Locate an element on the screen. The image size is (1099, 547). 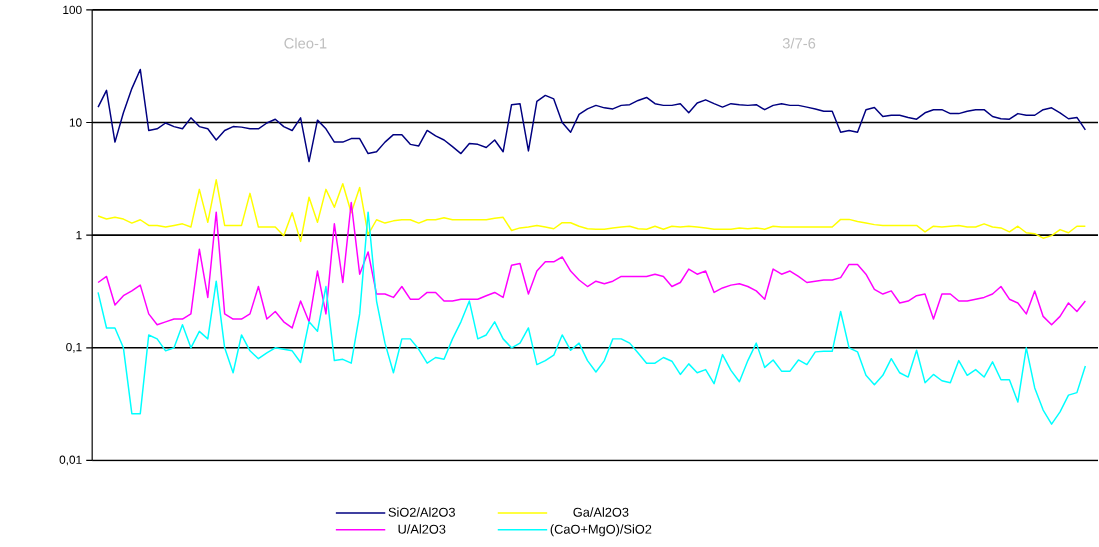
legend-label: U/Al2O3 is located at coordinates (422, 529).